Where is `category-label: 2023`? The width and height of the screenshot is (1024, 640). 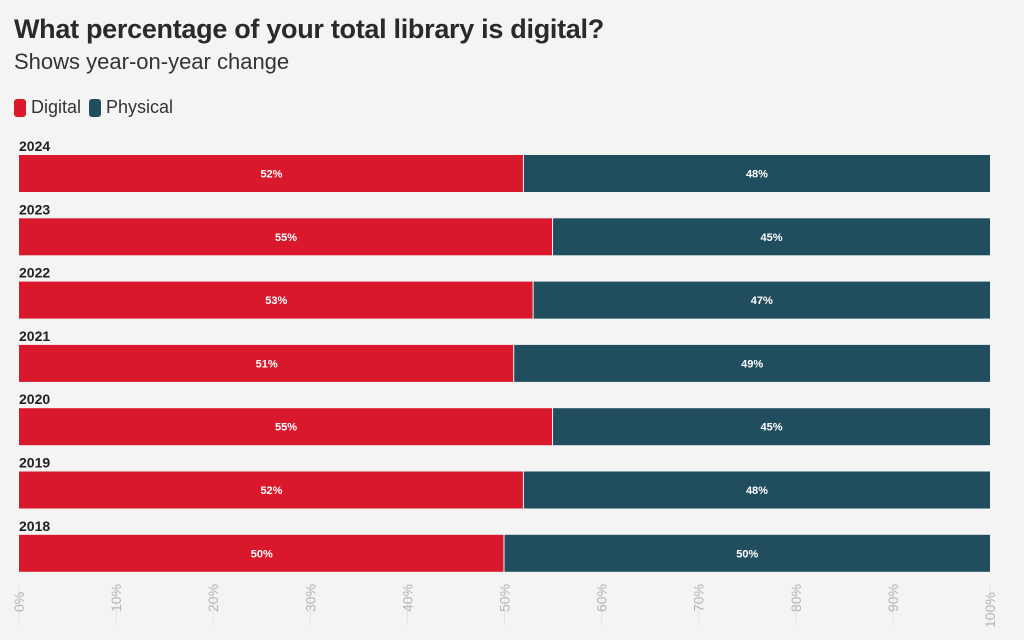
category-label: 2023 is located at coordinates (34, 209).